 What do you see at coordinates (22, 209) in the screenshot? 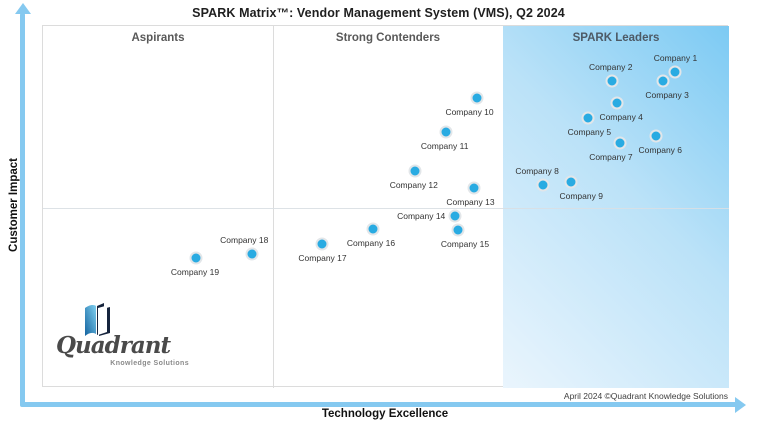
I see `y-axis-arrow-line` at bounding box center [22, 209].